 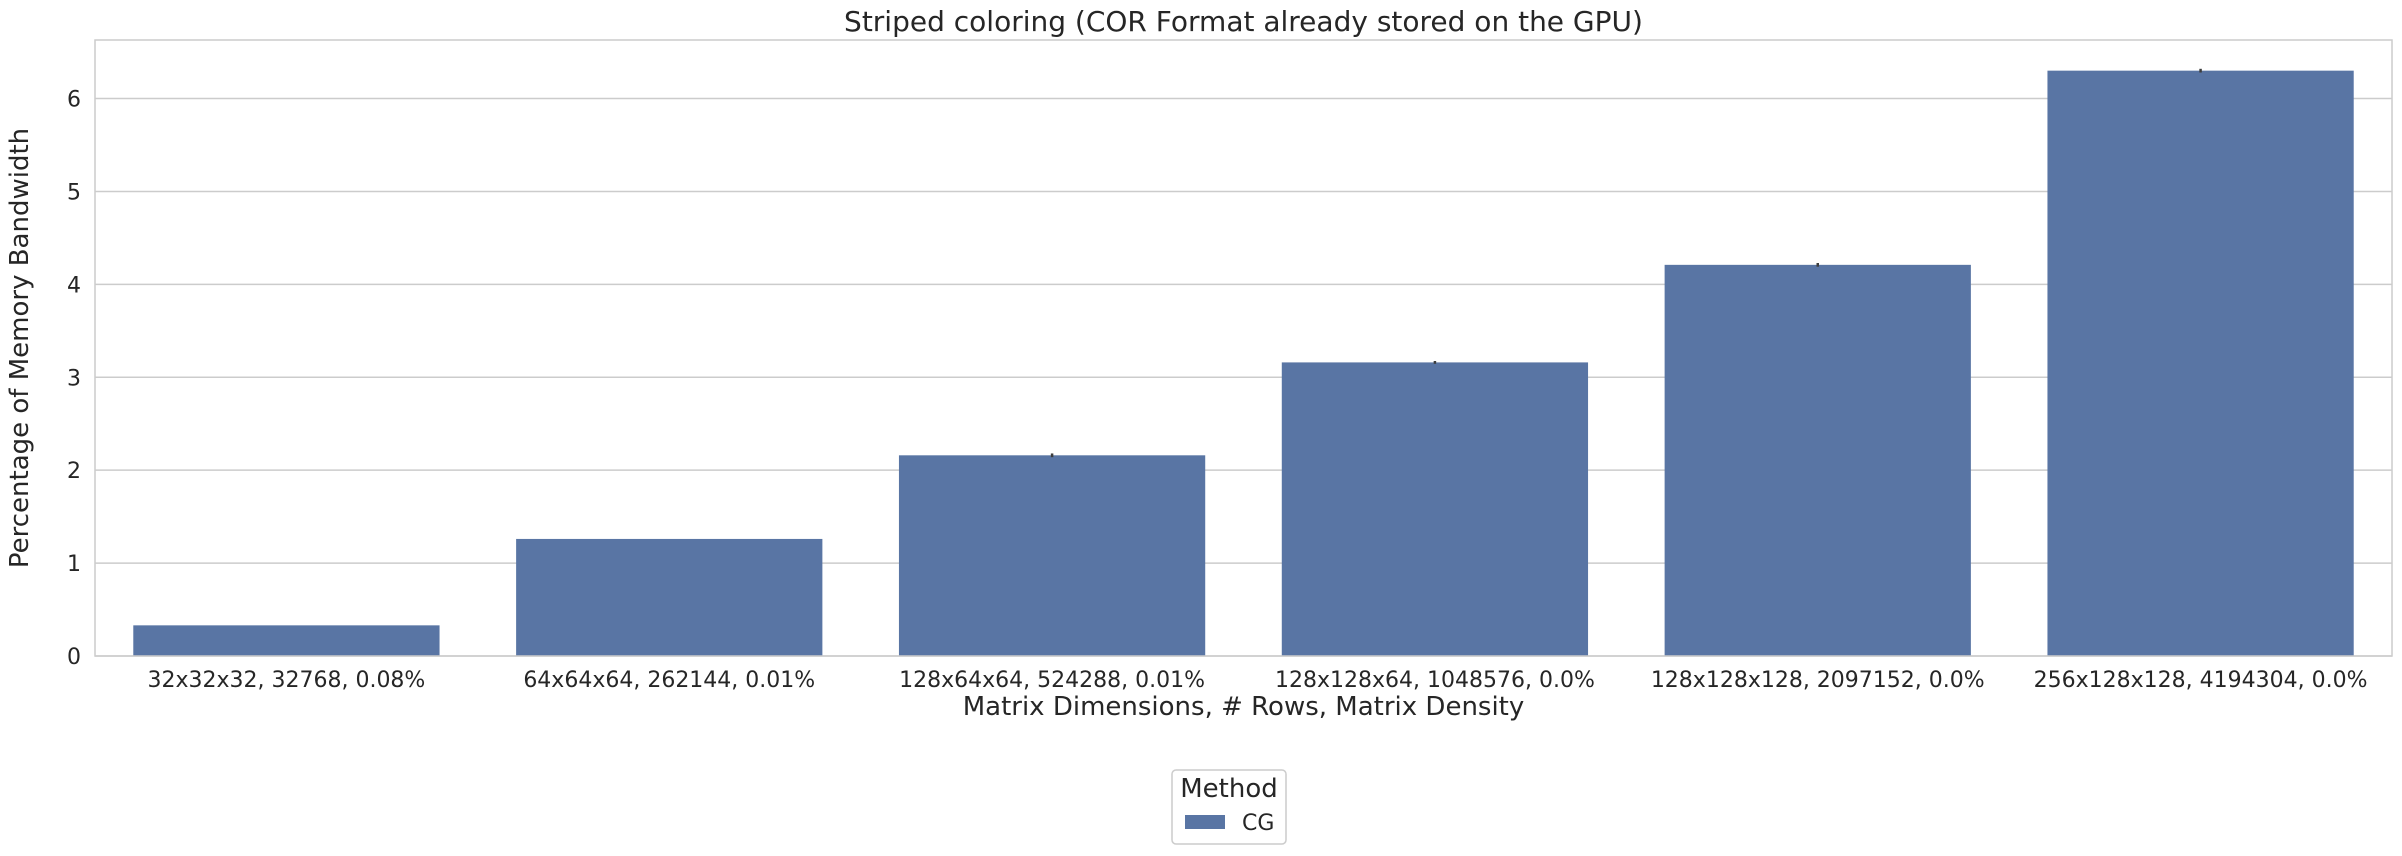 What do you see at coordinates (74, 100) in the screenshot?
I see `y-tick-label: 6` at bounding box center [74, 100].